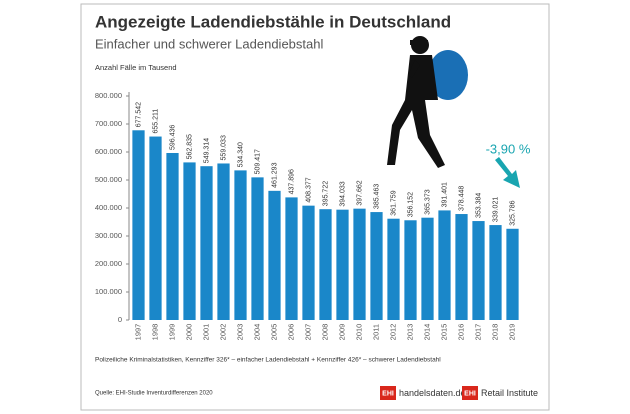 The height and width of the screenshot is (414, 630). What do you see at coordinates (427, 102) in the screenshot?
I see `thief-illustration` at bounding box center [427, 102].